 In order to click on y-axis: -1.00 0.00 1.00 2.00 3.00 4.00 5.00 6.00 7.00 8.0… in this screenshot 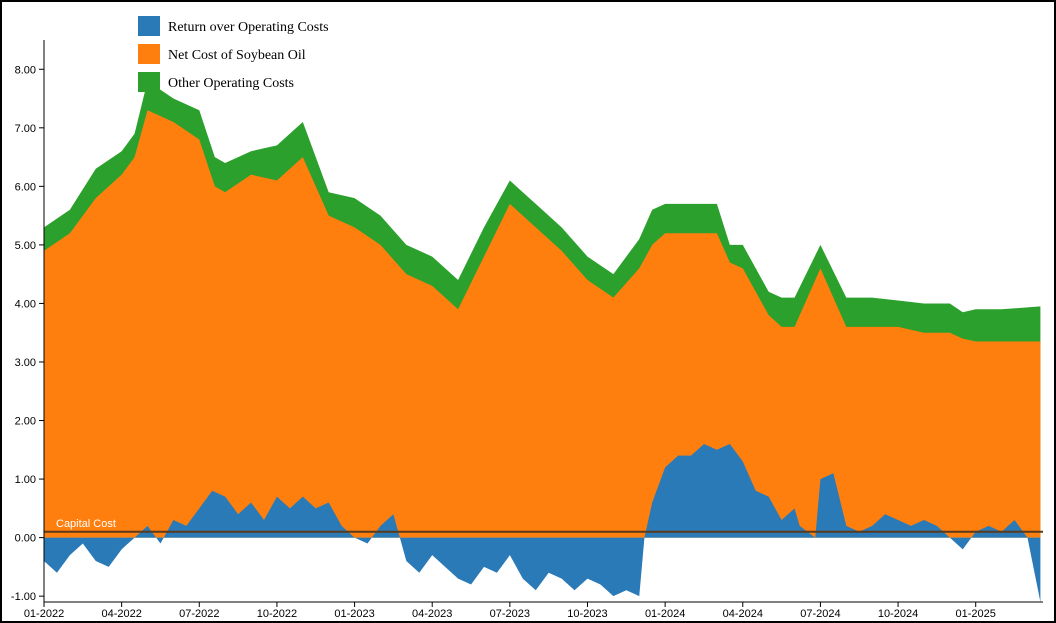, I will do `click(28, 321)`.